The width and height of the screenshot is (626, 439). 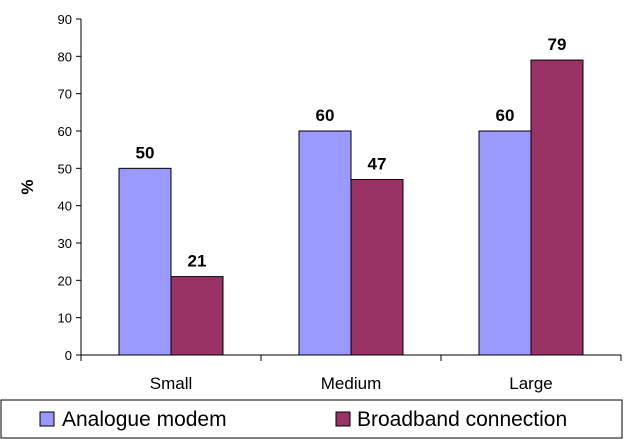 I want to click on y-tick-label: 20, so click(x=65, y=280).